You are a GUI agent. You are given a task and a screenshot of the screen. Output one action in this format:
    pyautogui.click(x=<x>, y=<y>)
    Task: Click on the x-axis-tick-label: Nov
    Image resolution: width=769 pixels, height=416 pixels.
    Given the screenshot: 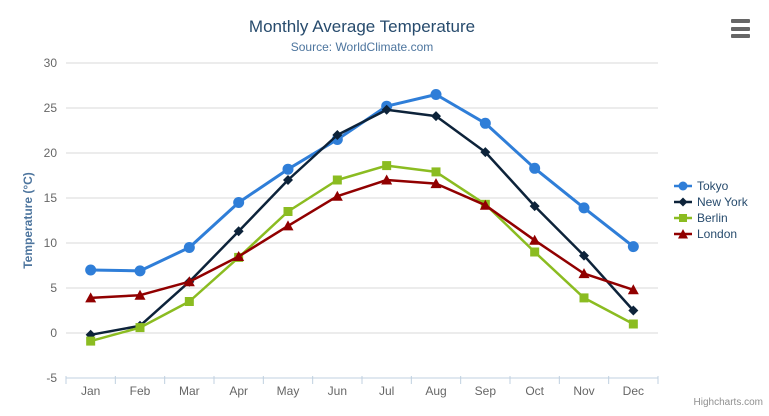 What is the action you would take?
    pyautogui.click(x=583, y=391)
    